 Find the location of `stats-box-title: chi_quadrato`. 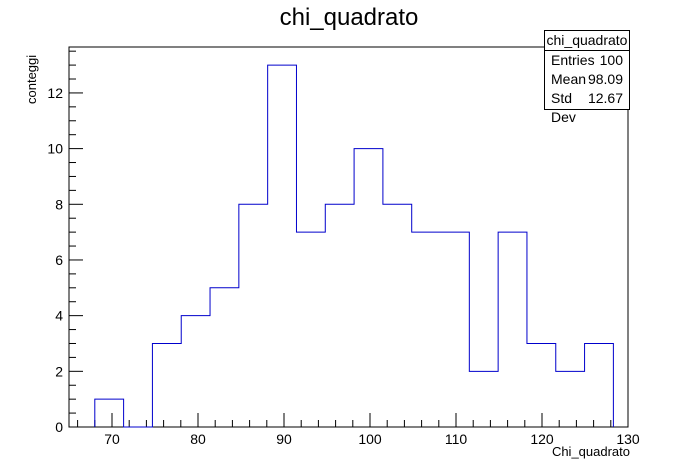

stats-box-title: chi_quadrato is located at coordinates (587, 41).